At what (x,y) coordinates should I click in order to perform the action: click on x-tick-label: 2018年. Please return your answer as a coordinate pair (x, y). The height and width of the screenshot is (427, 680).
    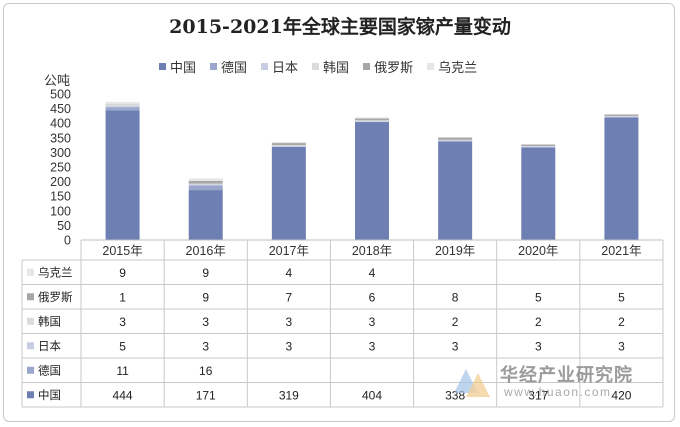
    Looking at the image, I should click on (372, 251).